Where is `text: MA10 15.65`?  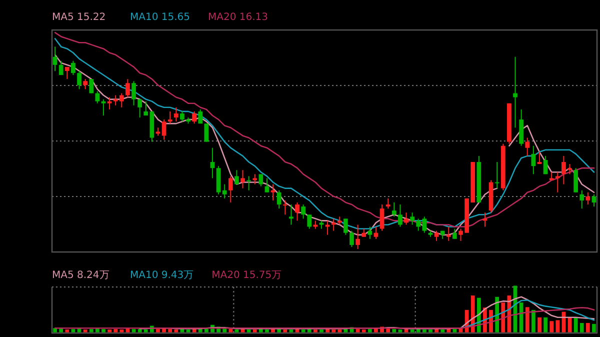 text: MA10 15.65 is located at coordinates (160, 17).